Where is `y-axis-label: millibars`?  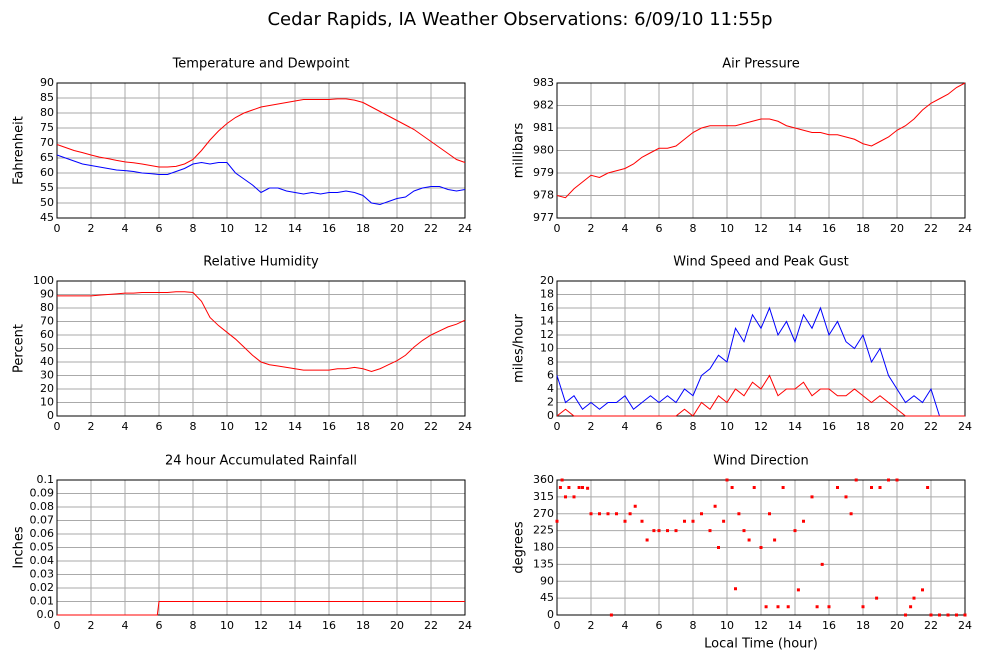
y-axis-label: millibars is located at coordinates (519, 151).